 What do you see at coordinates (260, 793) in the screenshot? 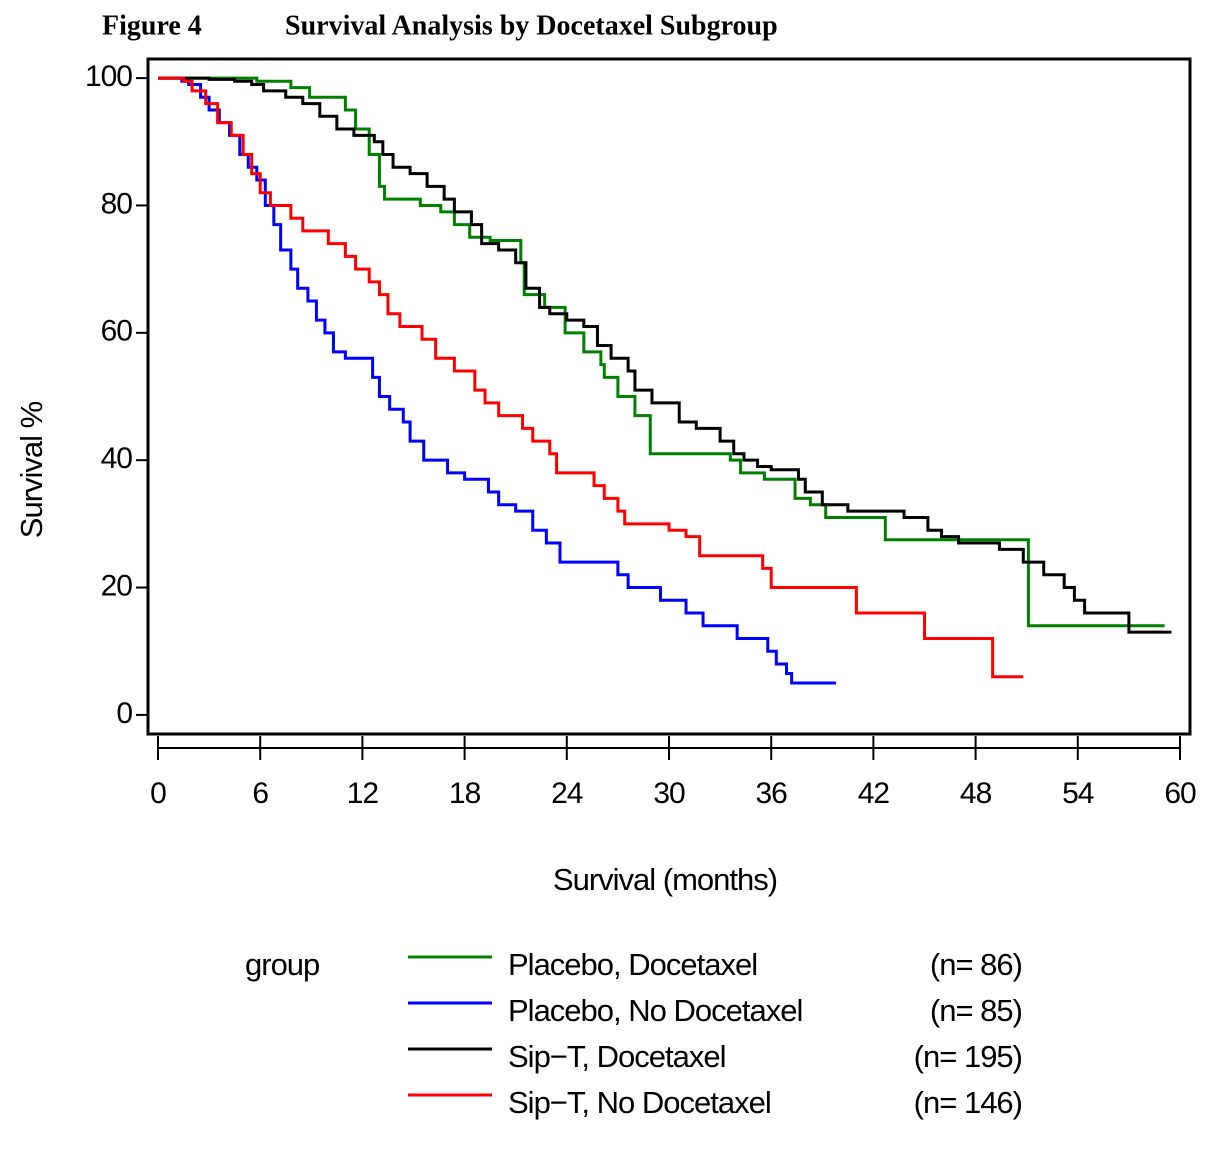
I see `x-tick-label: 6` at bounding box center [260, 793].